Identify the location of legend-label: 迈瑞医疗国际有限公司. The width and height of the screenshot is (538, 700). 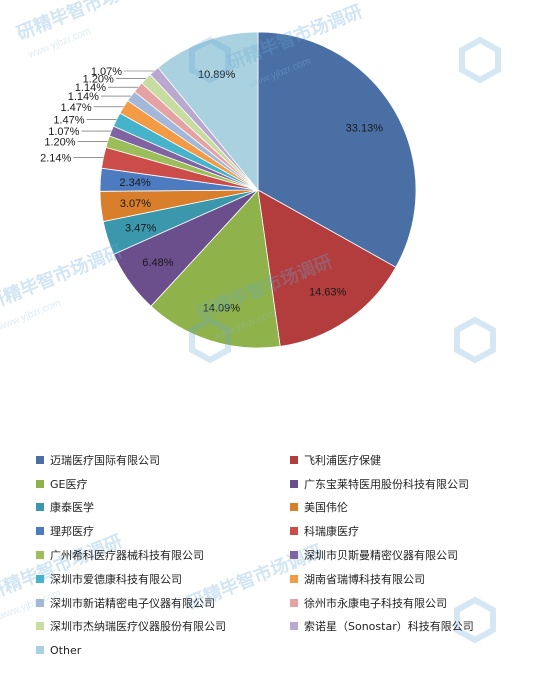
(105, 460).